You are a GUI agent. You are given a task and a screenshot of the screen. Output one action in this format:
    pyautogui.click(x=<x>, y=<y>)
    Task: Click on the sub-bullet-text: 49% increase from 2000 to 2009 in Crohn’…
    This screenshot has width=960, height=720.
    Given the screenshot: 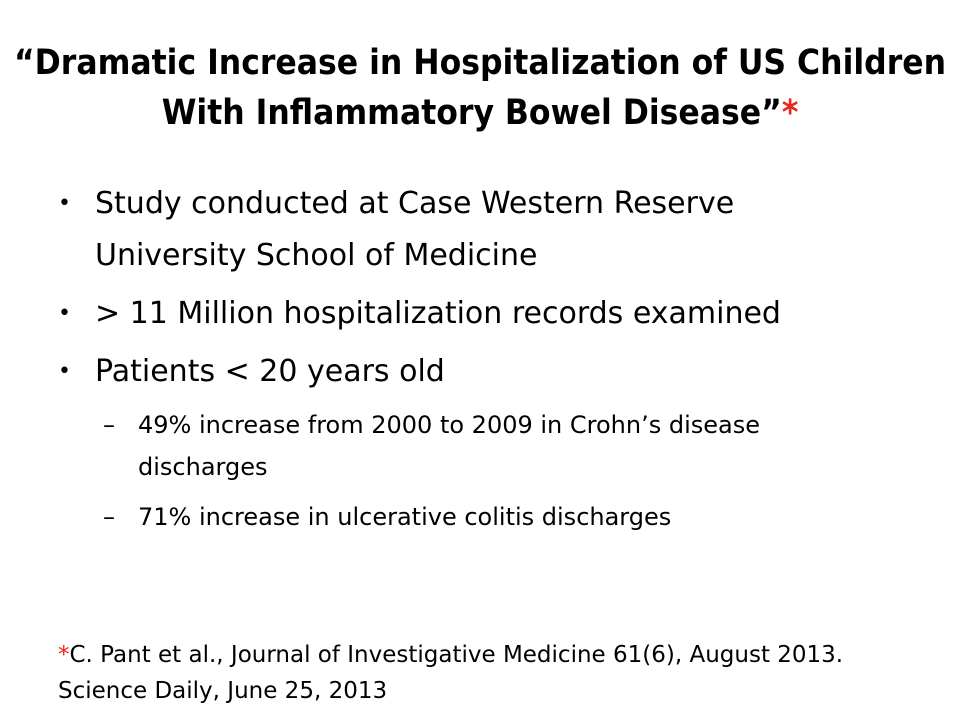 What is the action you would take?
    pyautogui.click(x=449, y=446)
    